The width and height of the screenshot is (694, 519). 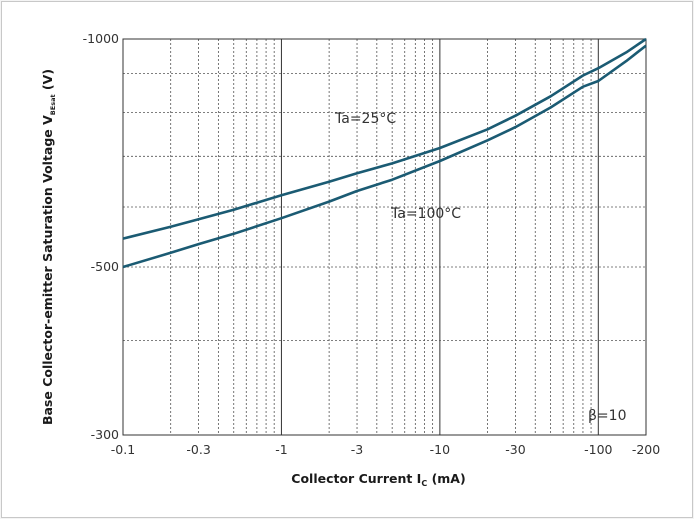 I want to click on y-axis-title-subscript: BEsat, so click(x=53, y=104).